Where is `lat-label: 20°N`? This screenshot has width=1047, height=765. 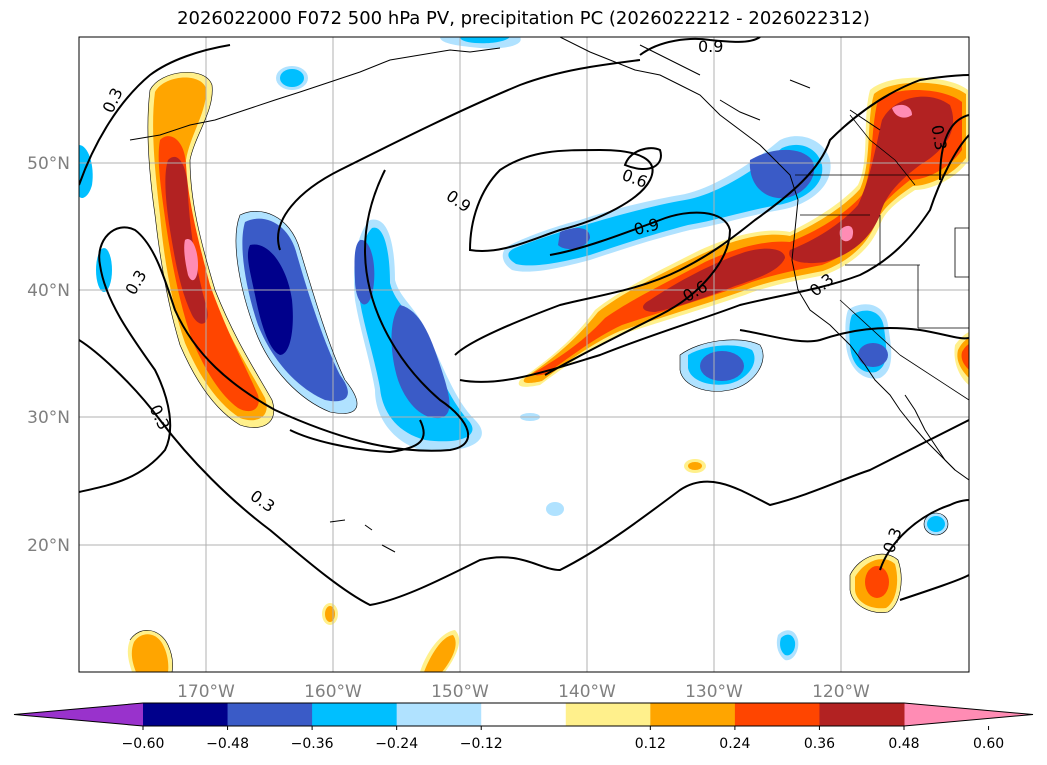 lat-label: 20°N is located at coordinates (48, 546).